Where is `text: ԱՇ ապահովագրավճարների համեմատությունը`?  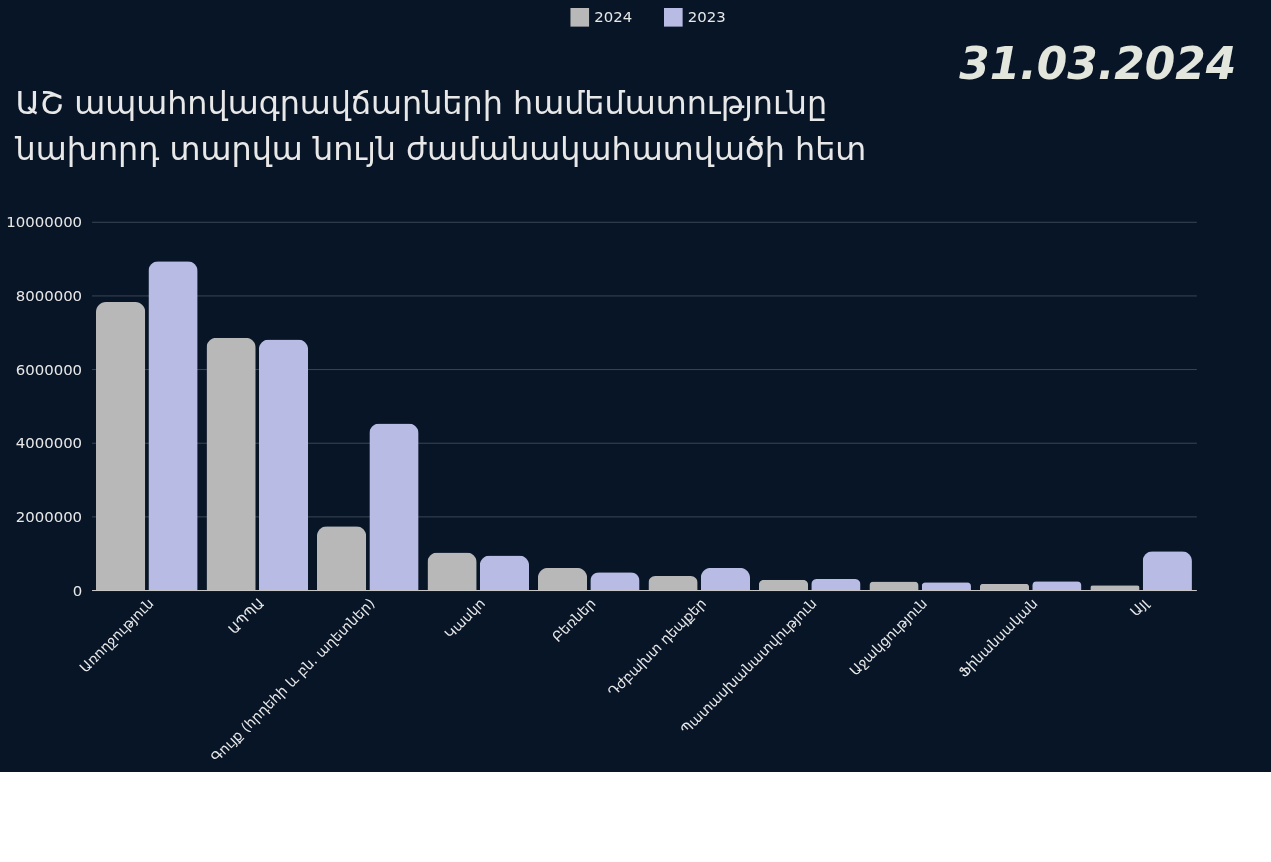
text: ԱՇ ապահովագրավճարների համեմատությունը is located at coordinates (421, 103).